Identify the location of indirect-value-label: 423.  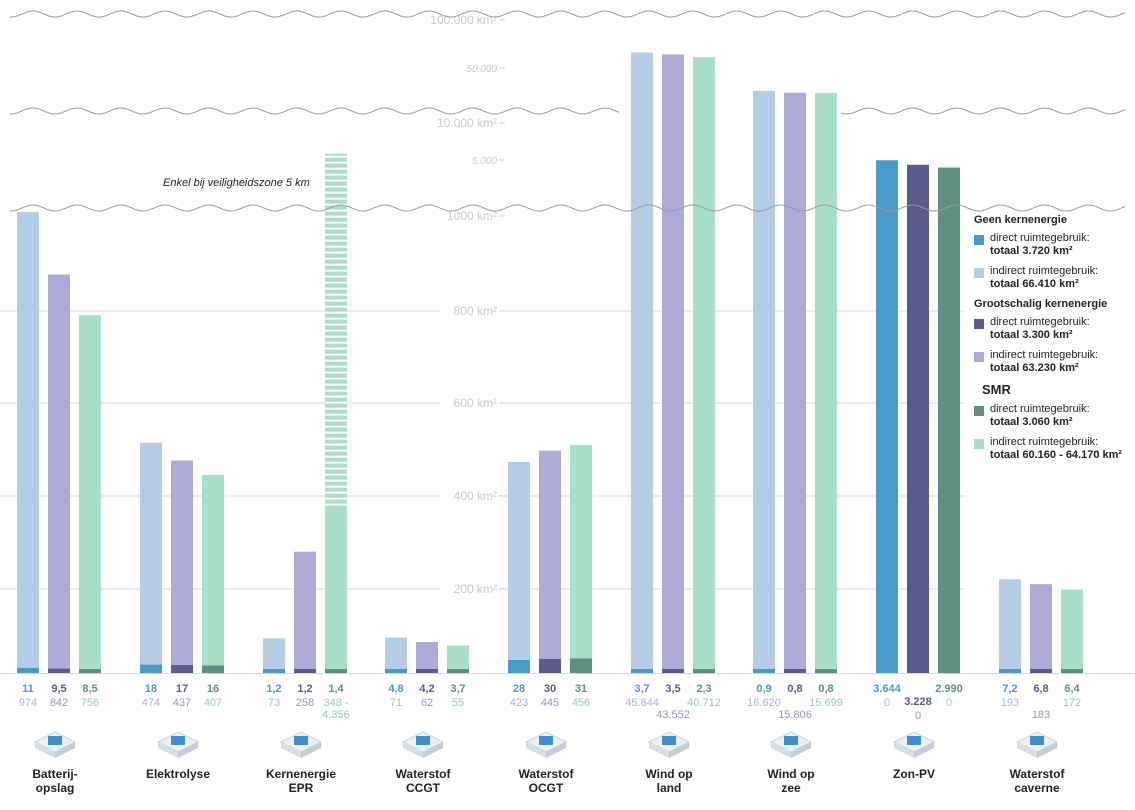
(519, 703).